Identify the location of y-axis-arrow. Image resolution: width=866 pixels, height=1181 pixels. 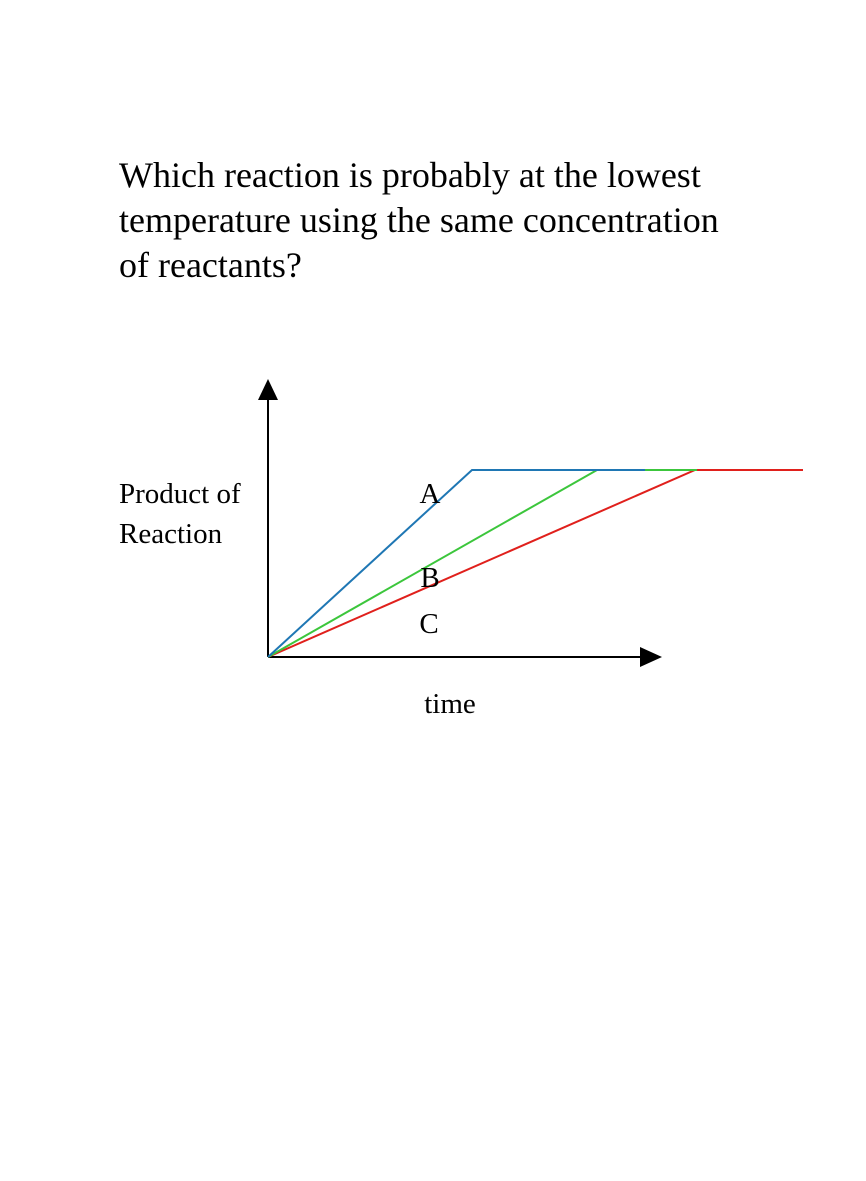
(268, 389).